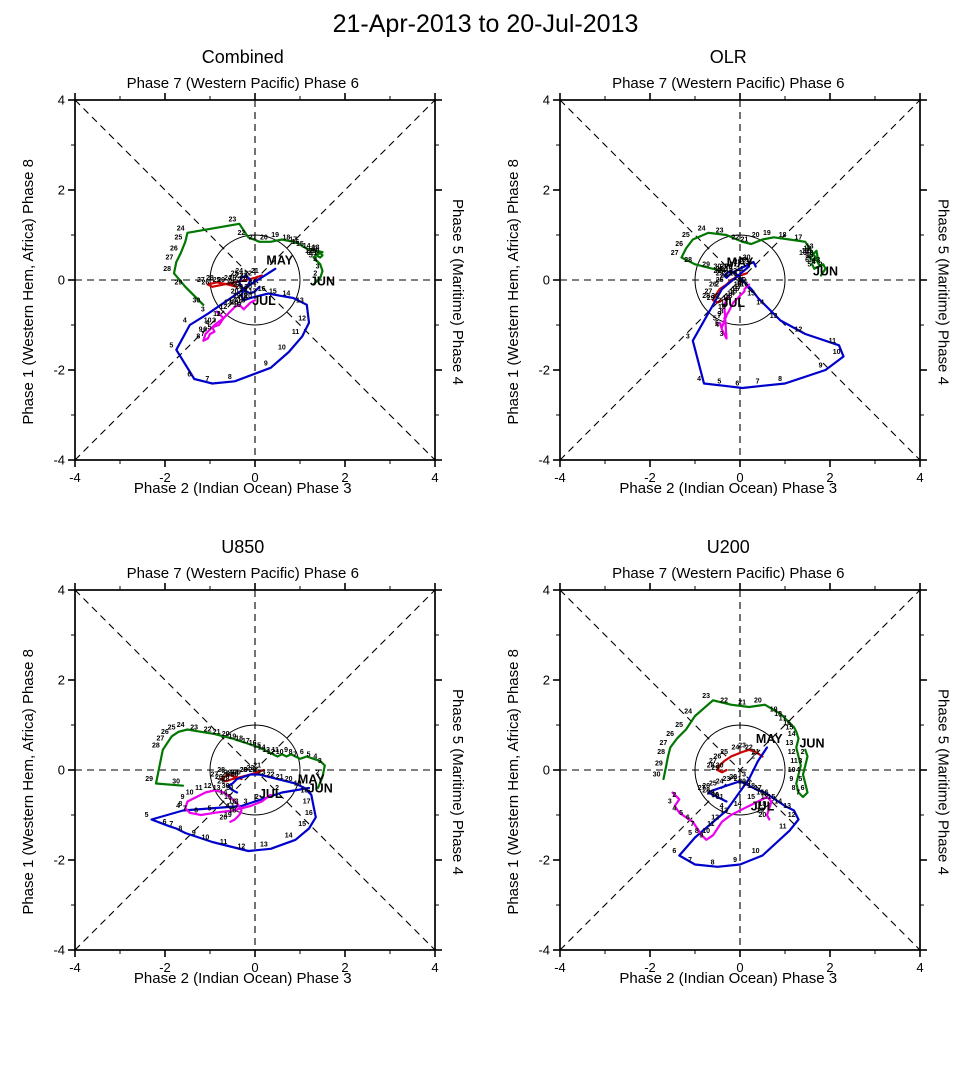  I want to click on svg-text: JUL, so click(734, 303).